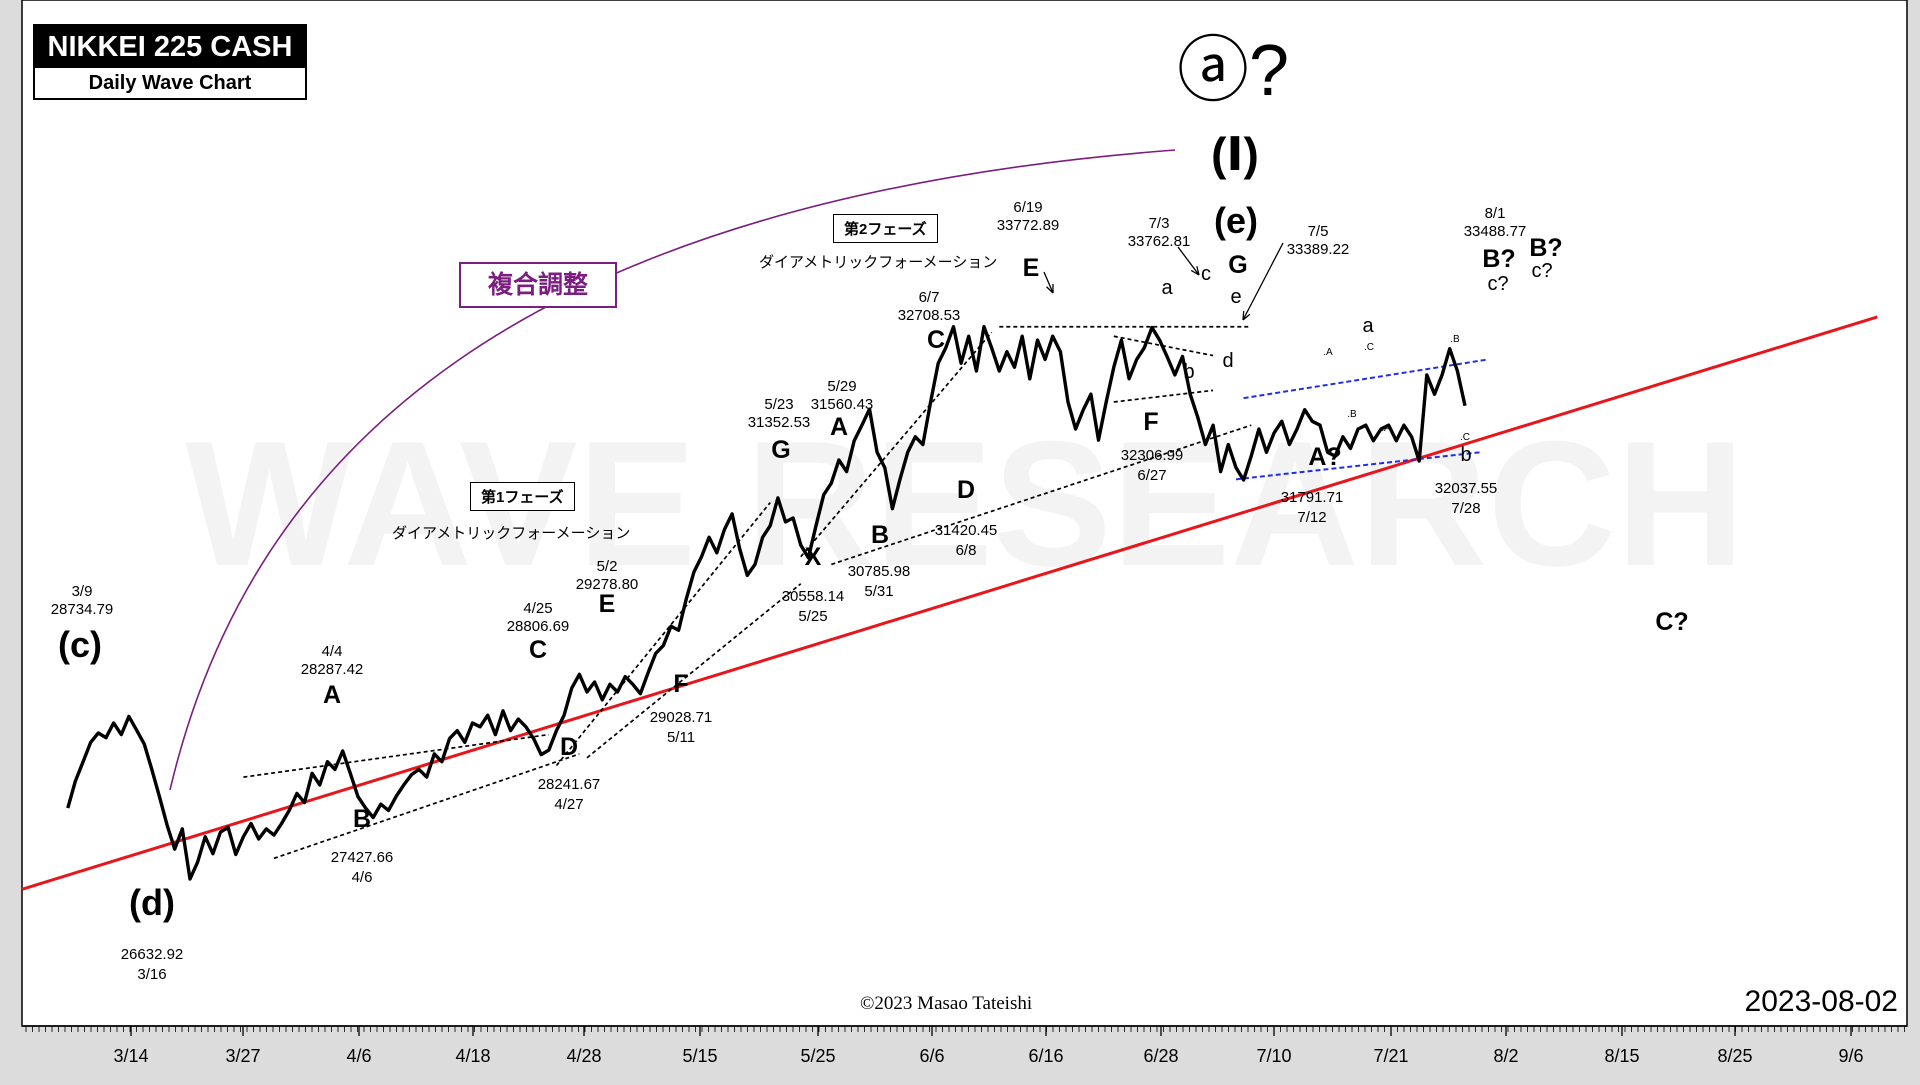 The height and width of the screenshot is (1085, 1920). I want to click on phase1-label: 第1フェーズ, so click(522, 496).